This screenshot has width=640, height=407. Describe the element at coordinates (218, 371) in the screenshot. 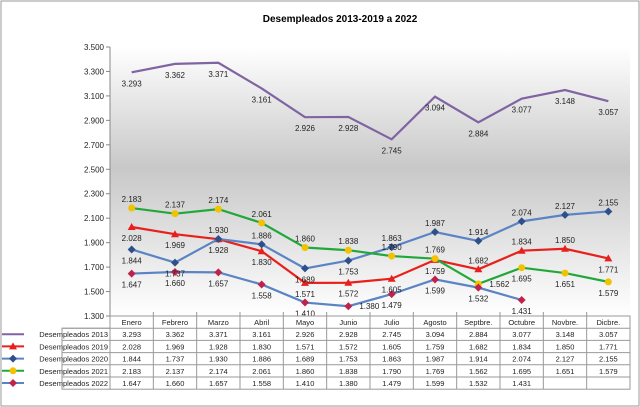

I see `table-cell: 2.174` at that location.